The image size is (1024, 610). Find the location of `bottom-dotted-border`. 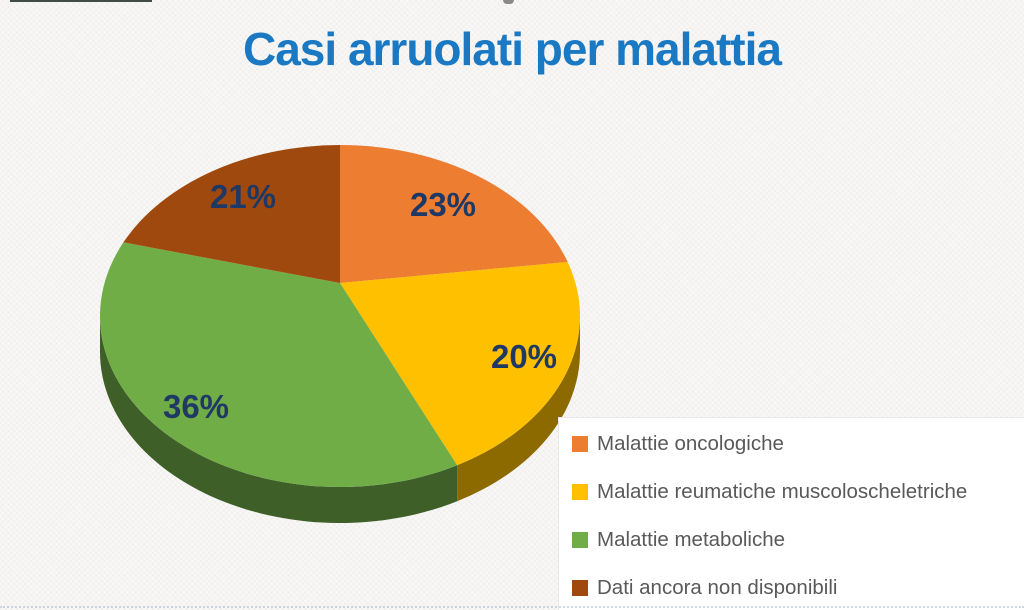

bottom-dotted-border is located at coordinates (512, 607).